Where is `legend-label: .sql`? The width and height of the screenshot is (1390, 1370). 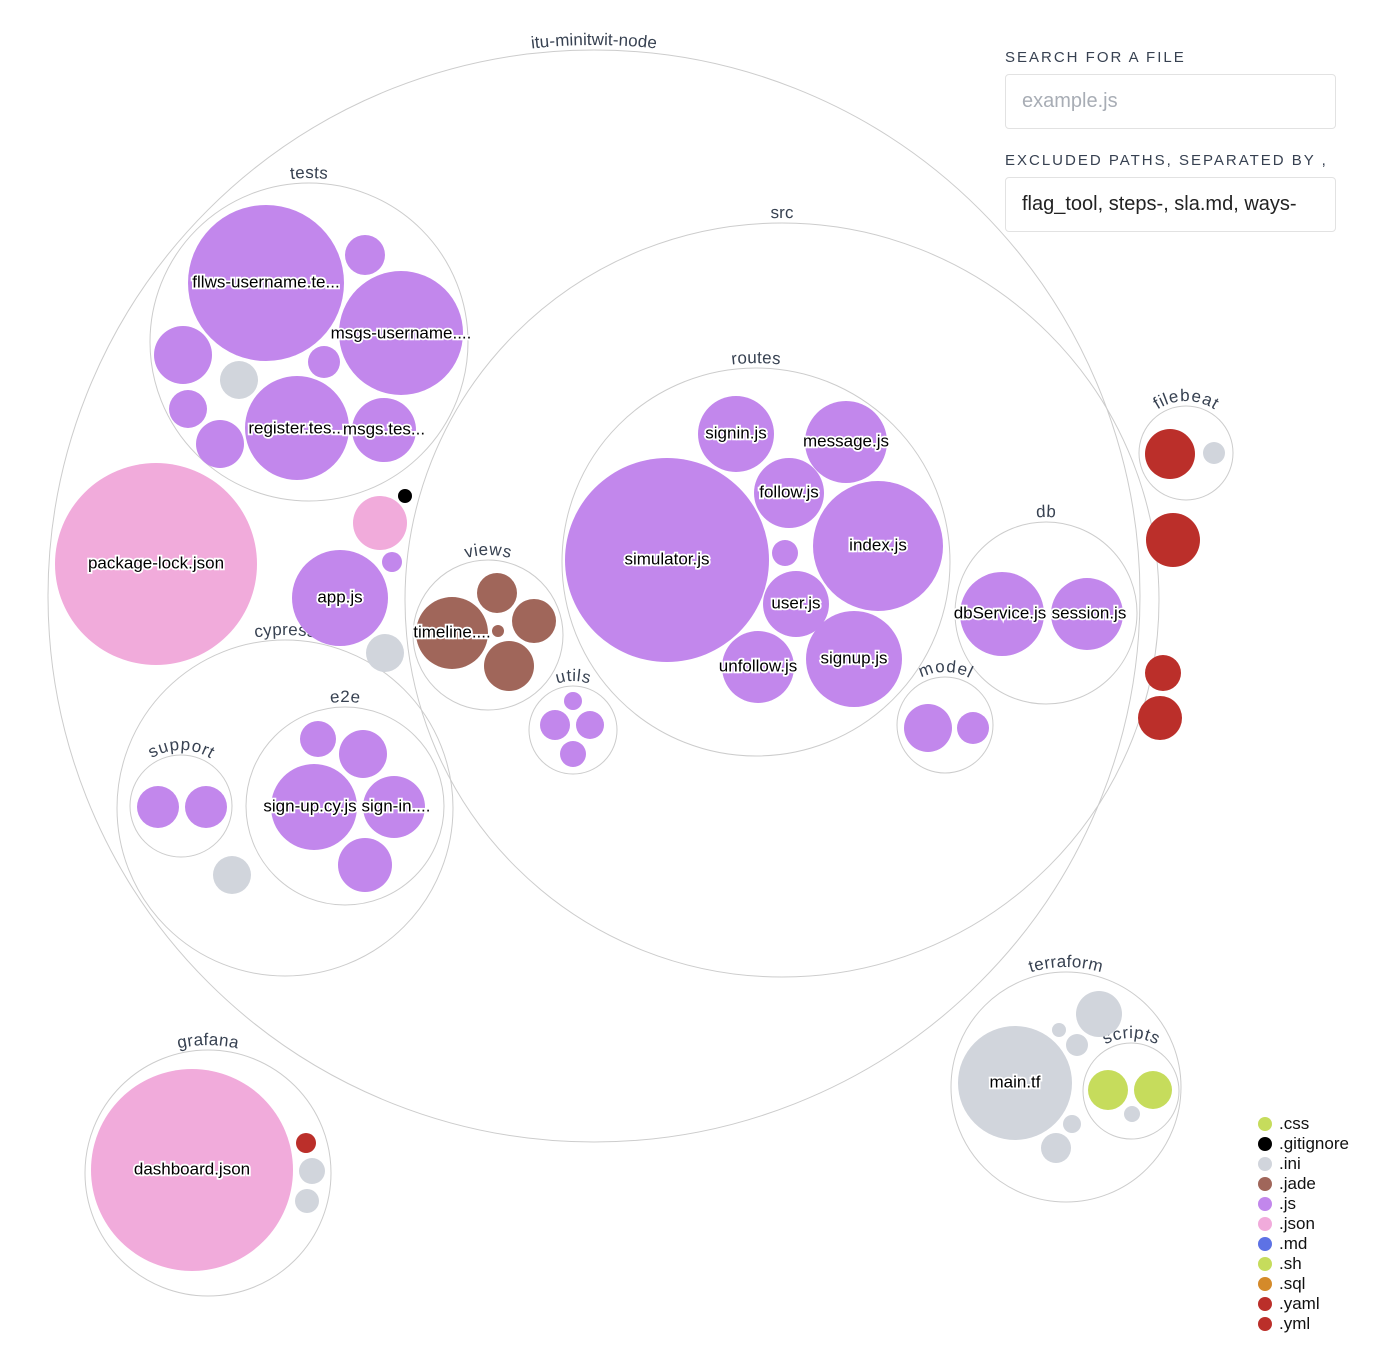 legend-label: .sql is located at coordinates (1292, 1283).